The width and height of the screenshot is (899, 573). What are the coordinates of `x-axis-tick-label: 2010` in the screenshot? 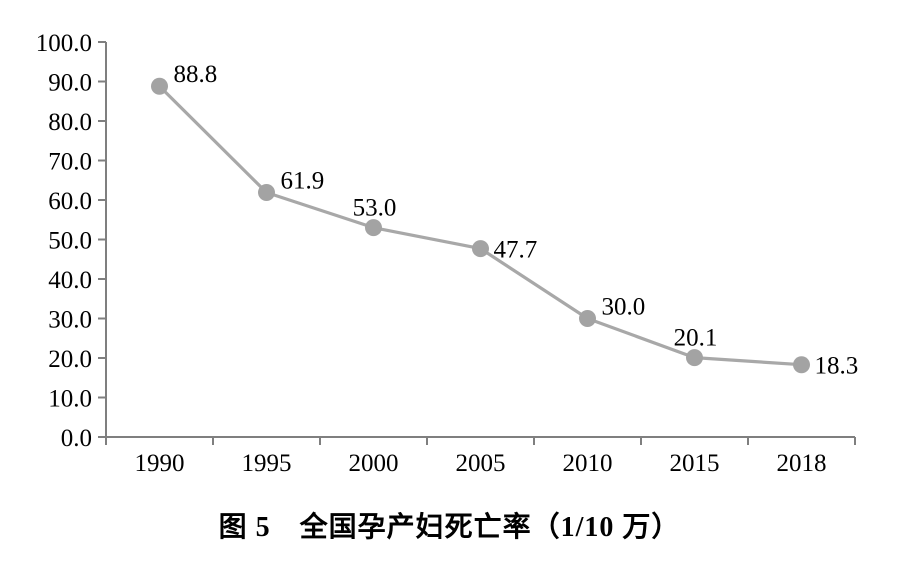 It's located at (588, 463).